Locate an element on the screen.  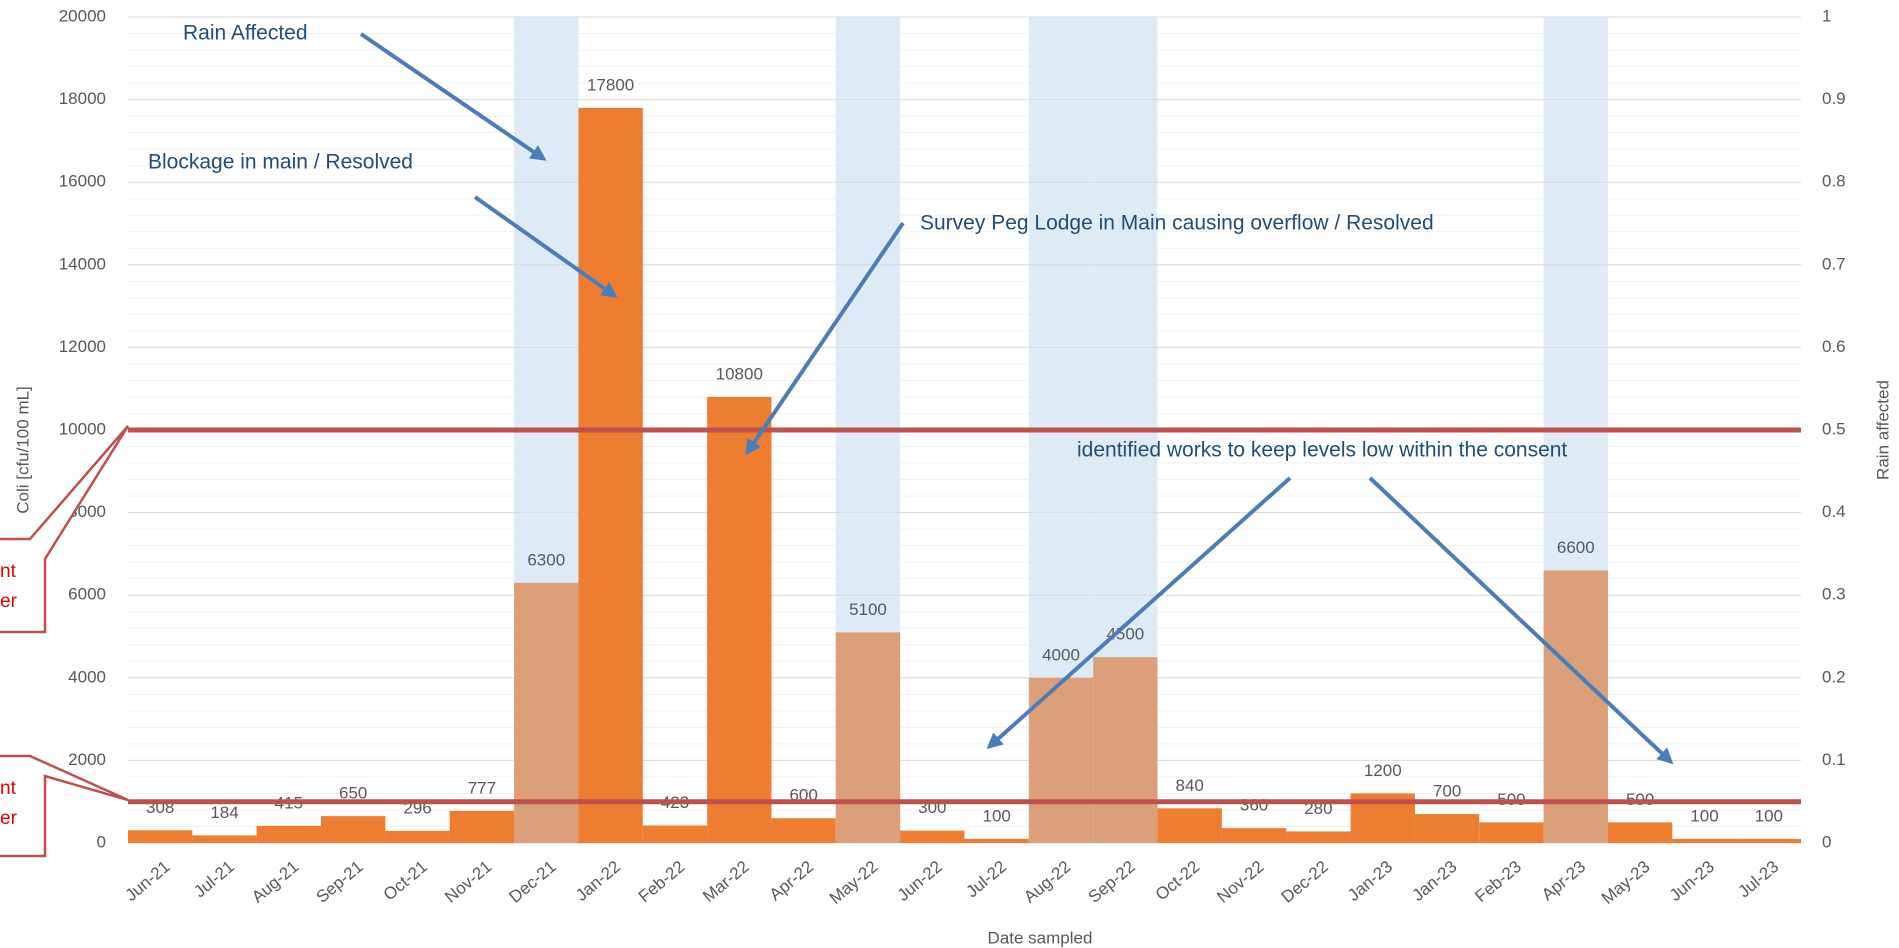
x-tick-label: Feb-23 is located at coordinates (1497, 881).